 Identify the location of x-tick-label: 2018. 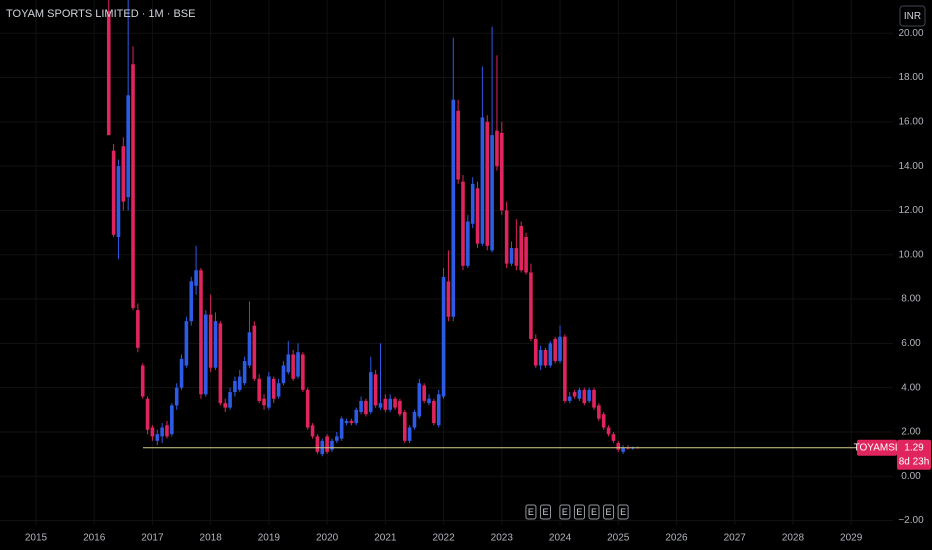
(211, 538).